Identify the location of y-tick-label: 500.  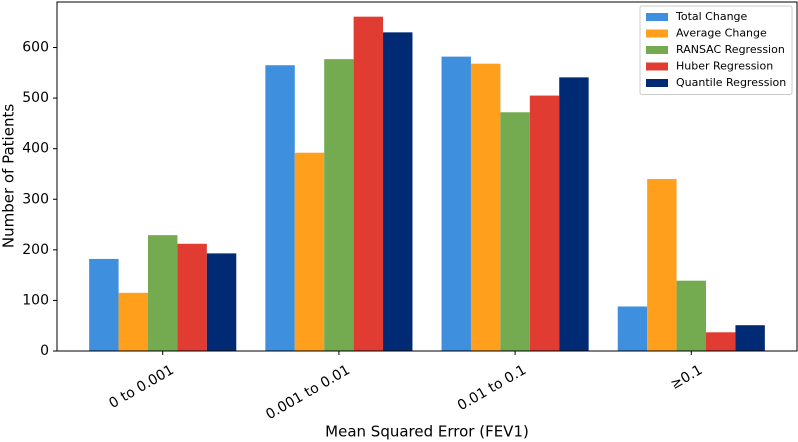
(35, 98).